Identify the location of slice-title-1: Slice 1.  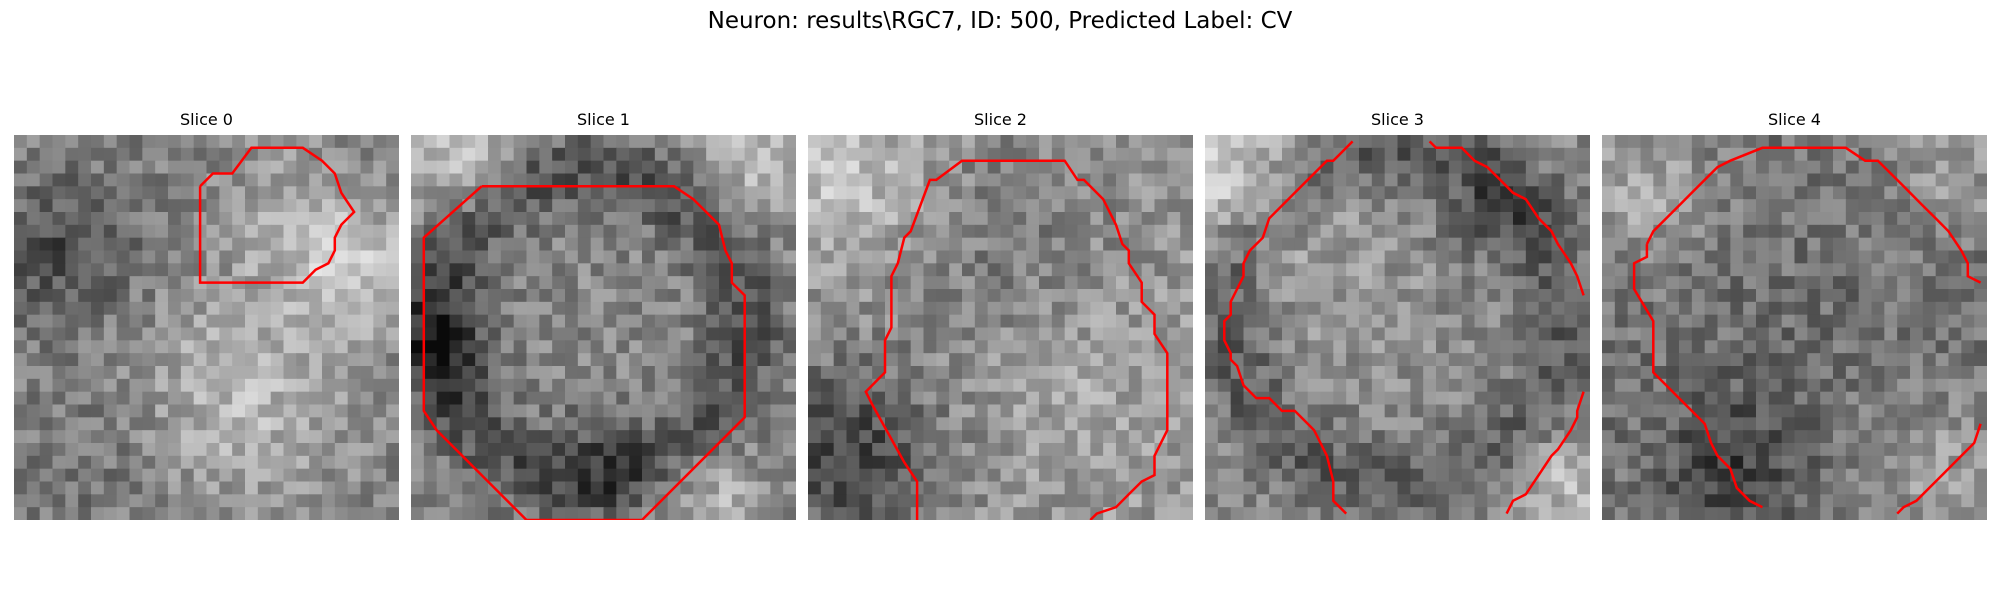
(603, 119).